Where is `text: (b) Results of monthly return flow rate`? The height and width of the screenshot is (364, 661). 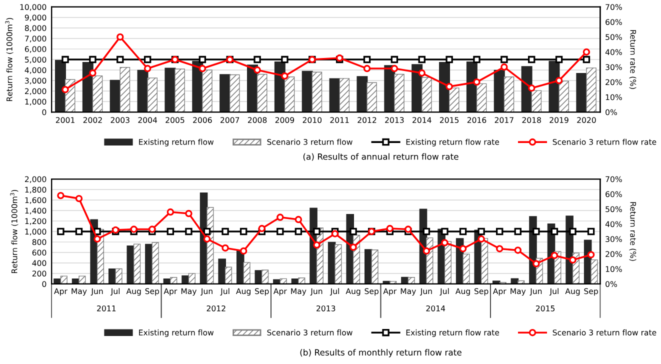 text: (b) Results of monthly return flow rate is located at coordinates (381, 353).